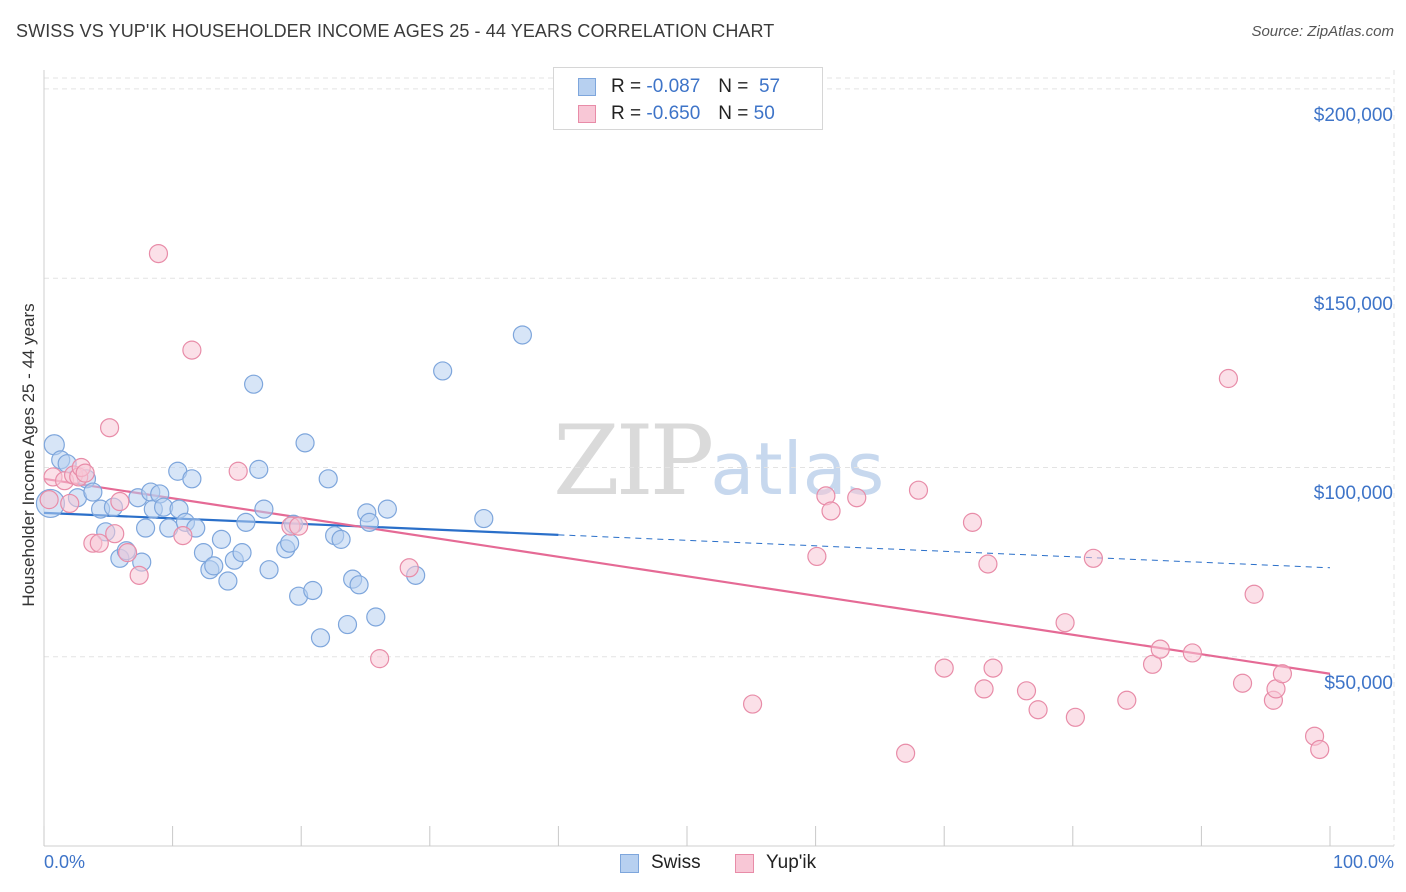 The image size is (1406, 892). What do you see at coordinates (1353, 115) in the screenshot?
I see `y-tick-label-3: $200,000` at bounding box center [1353, 115].